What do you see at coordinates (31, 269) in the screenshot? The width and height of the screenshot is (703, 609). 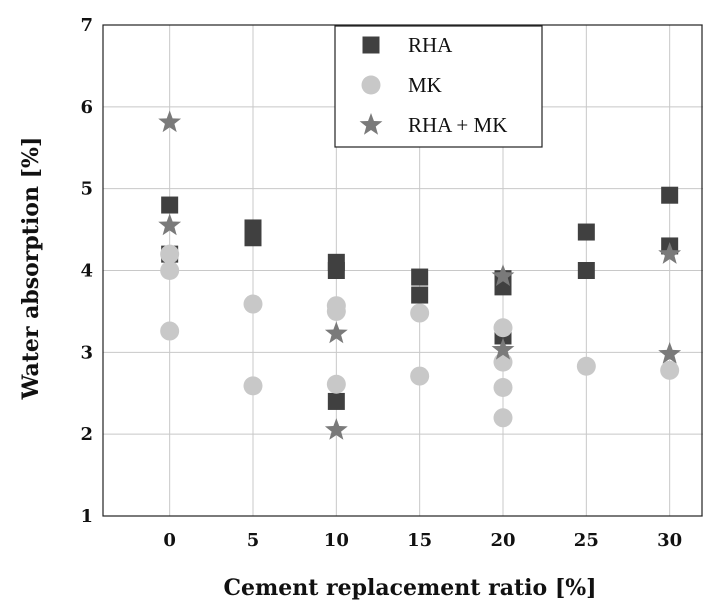 I see `y-axis-title: Water absorption [%]` at bounding box center [31, 269].